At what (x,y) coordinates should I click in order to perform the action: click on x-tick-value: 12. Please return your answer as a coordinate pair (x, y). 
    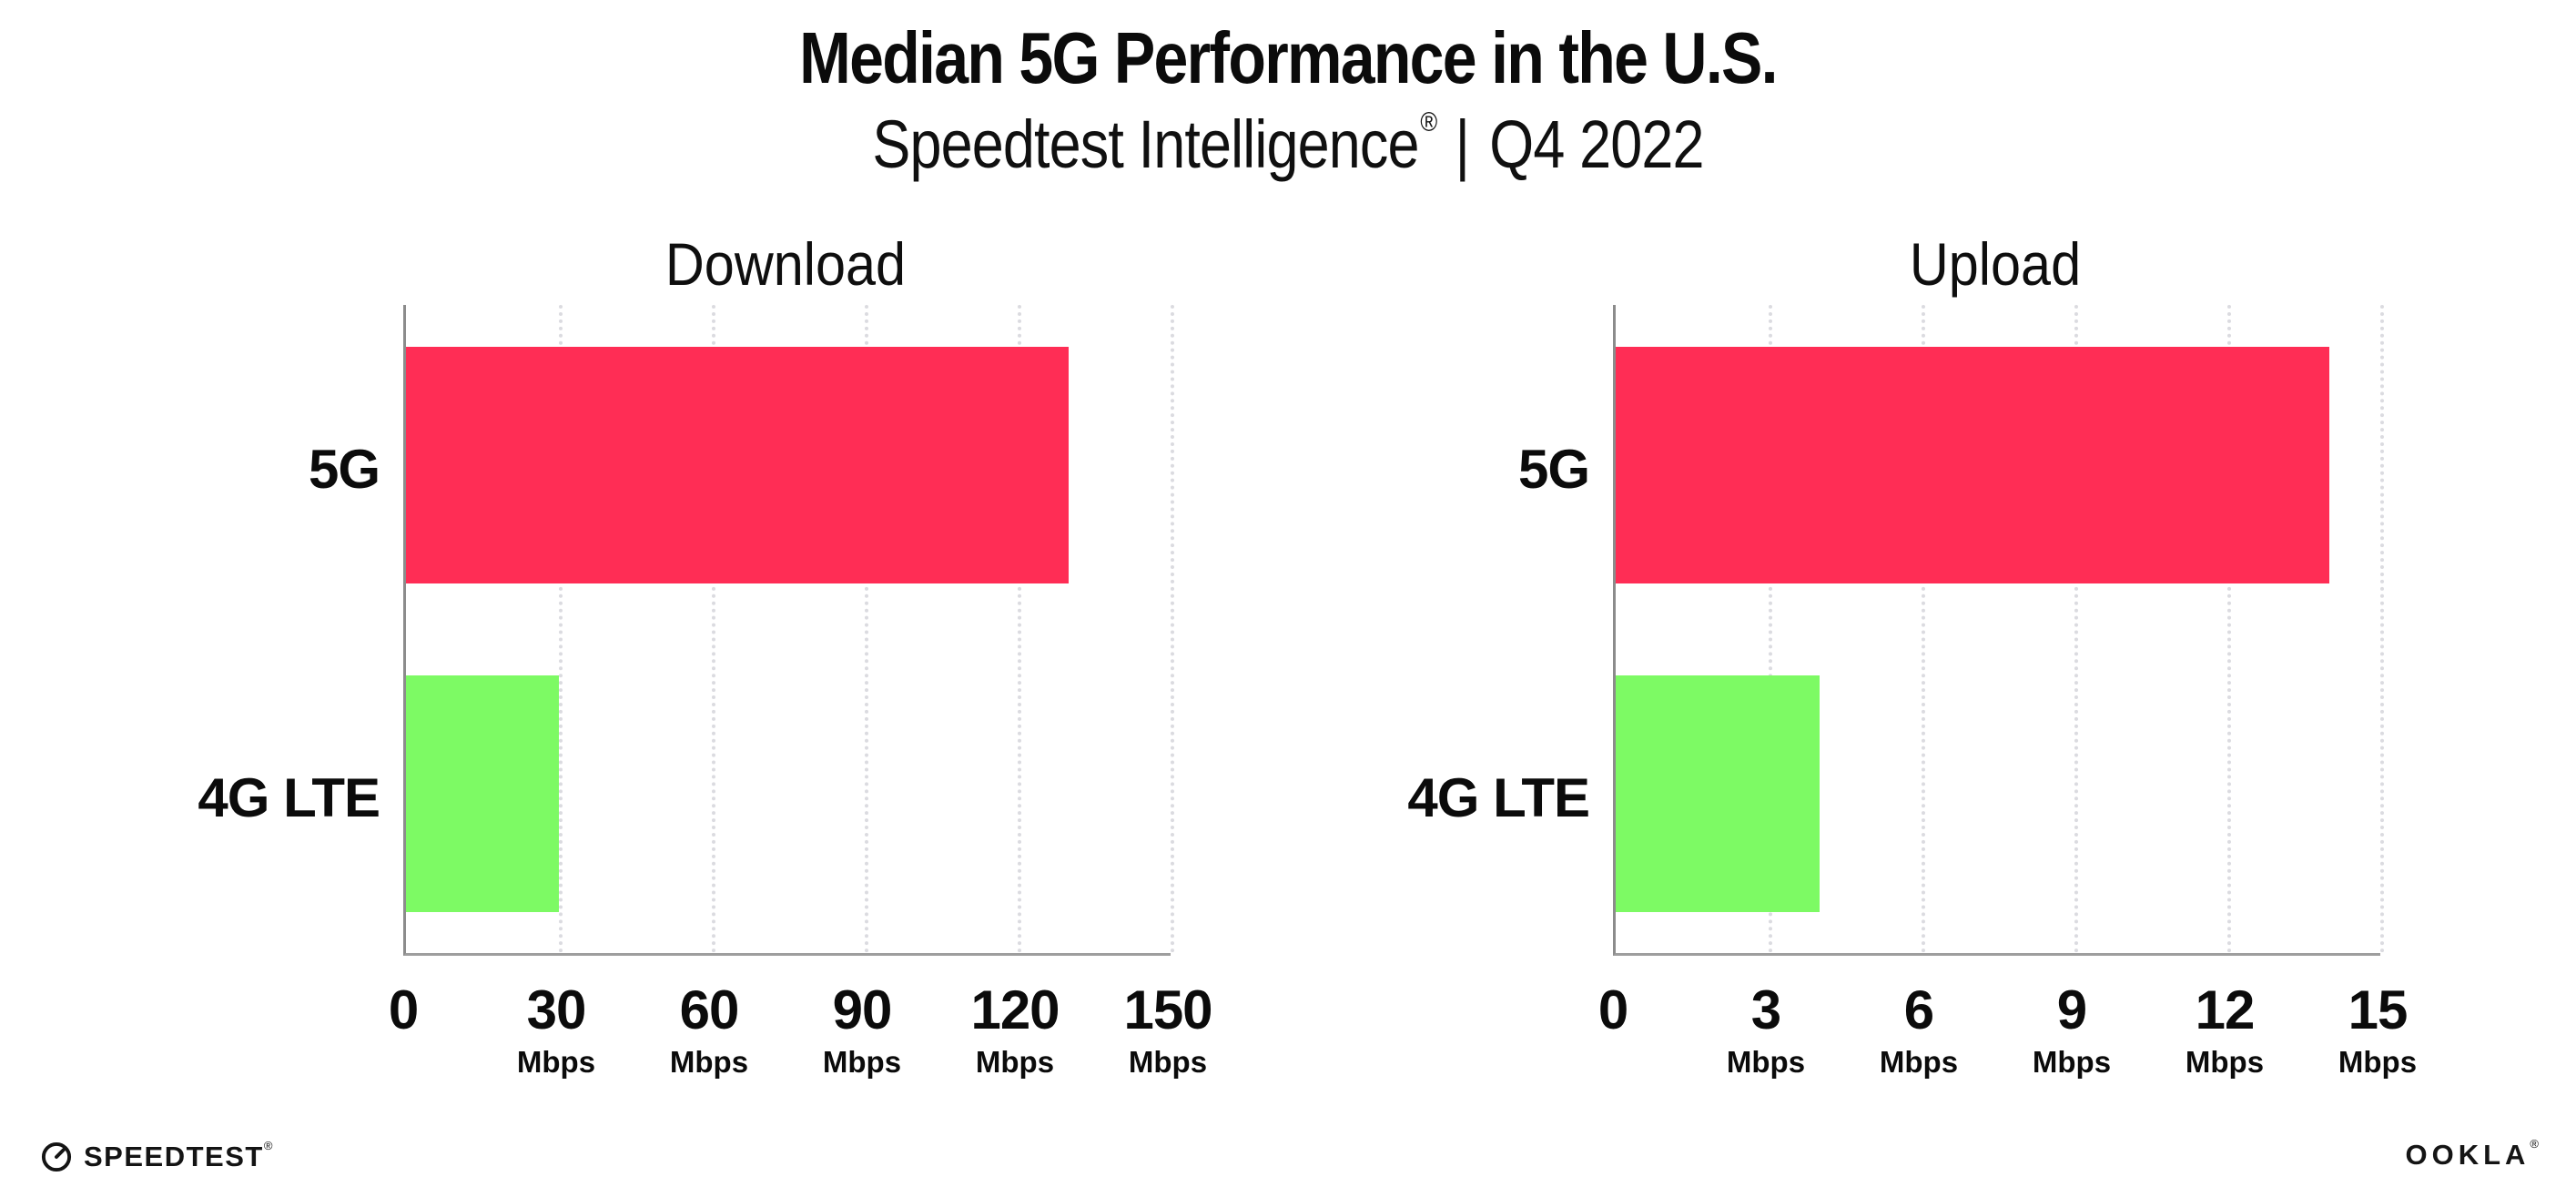
    Looking at the image, I should click on (2225, 1010).